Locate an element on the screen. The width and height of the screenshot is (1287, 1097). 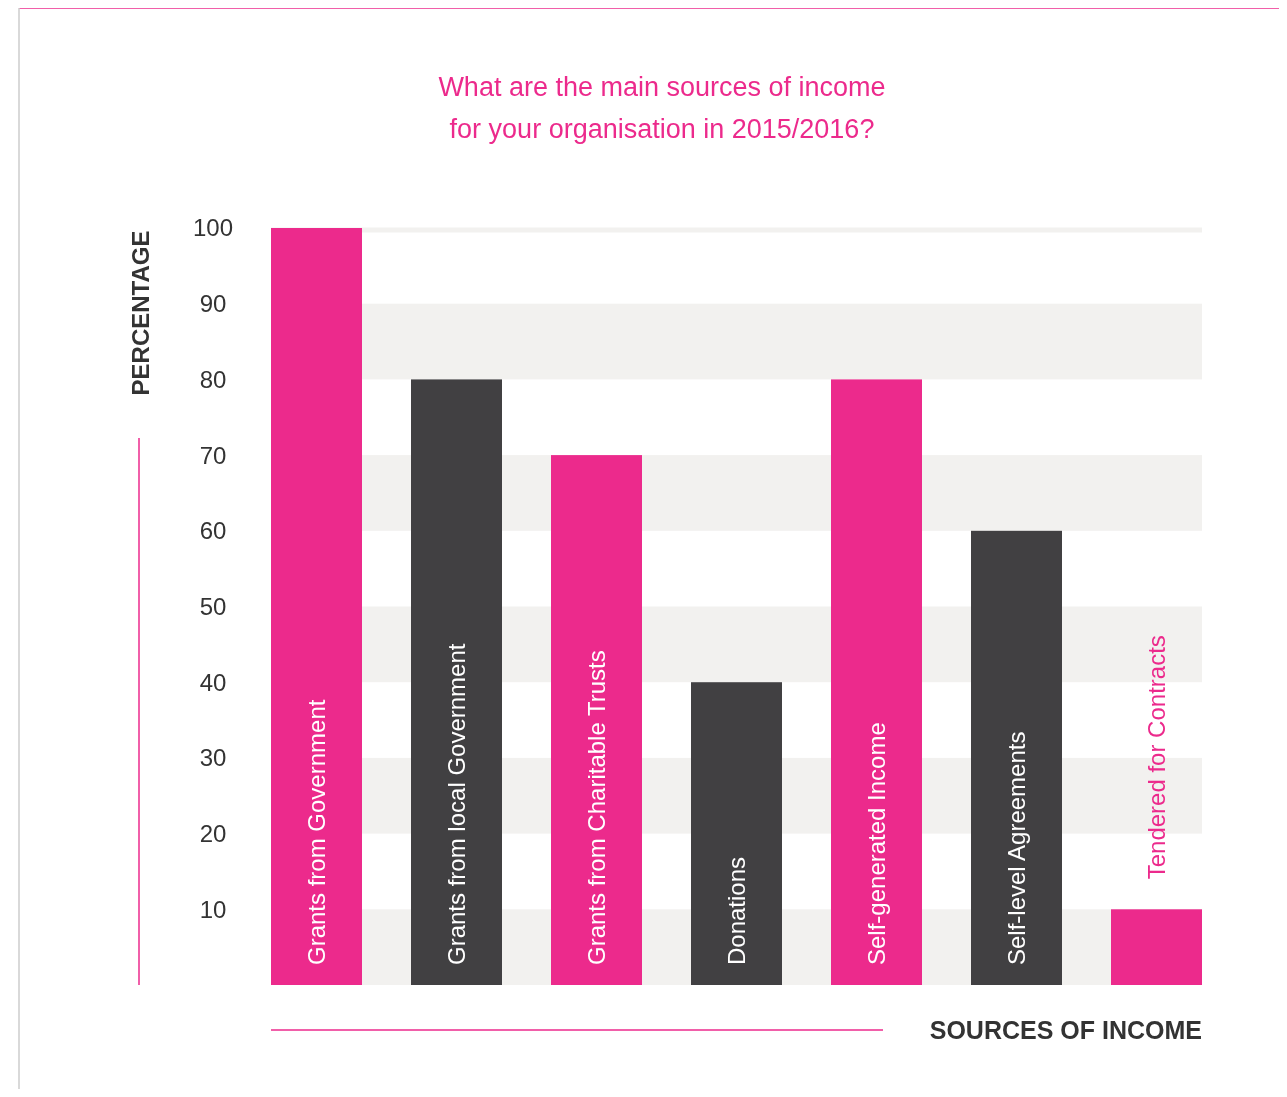
y-axis-title: PERCENTAGE is located at coordinates (140, 313).